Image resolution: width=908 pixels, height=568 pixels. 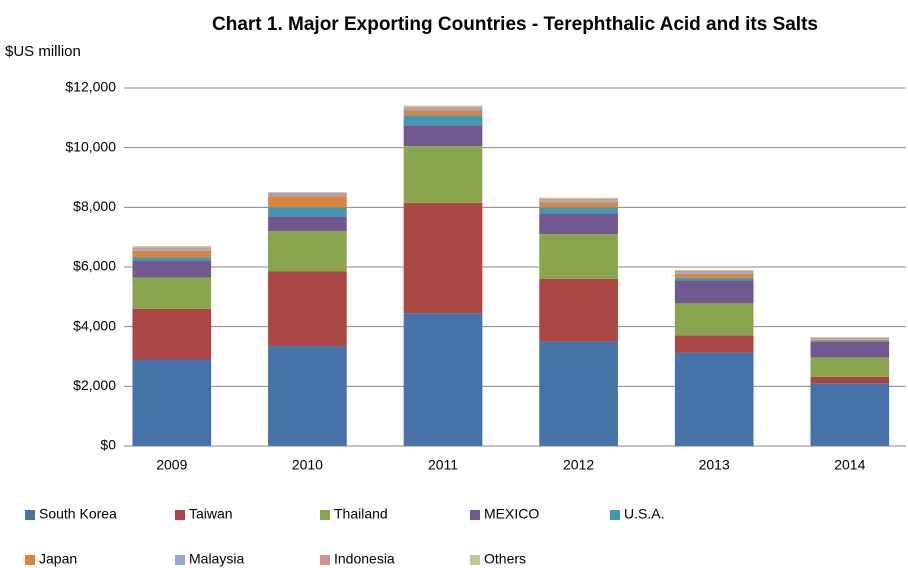 I want to click on y-tick-label: $0, so click(x=108, y=445).